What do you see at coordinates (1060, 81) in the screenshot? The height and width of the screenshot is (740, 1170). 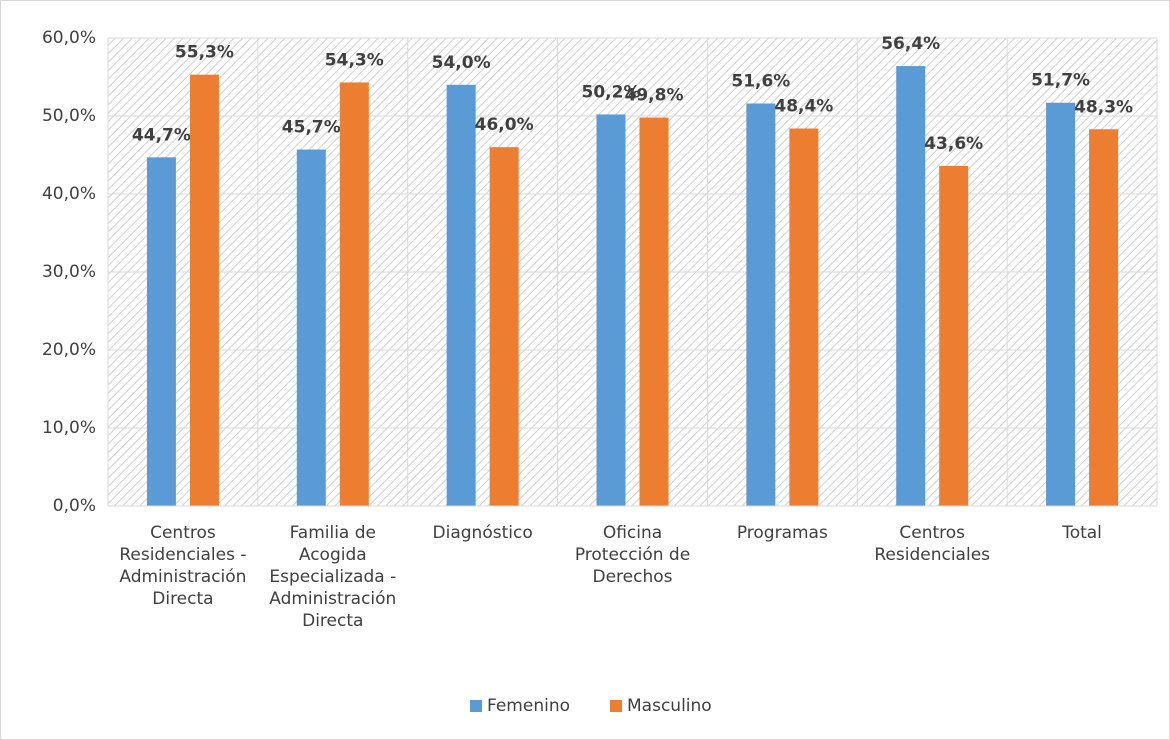 I see `data-label: 51,7%` at bounding box center [1060, 81].